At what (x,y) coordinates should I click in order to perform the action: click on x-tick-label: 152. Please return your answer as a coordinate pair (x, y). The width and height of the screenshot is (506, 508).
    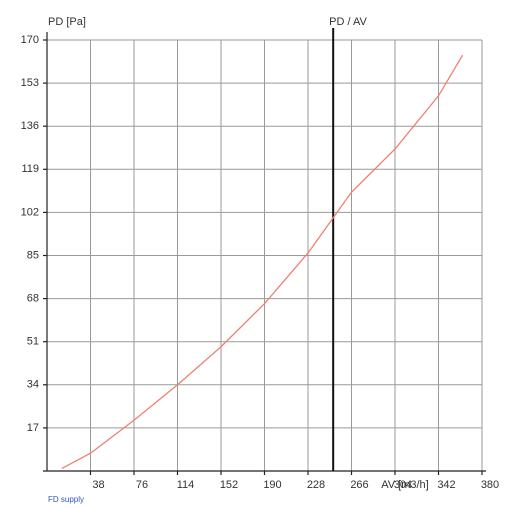
    Looking at the image, I should click on (229, 485).